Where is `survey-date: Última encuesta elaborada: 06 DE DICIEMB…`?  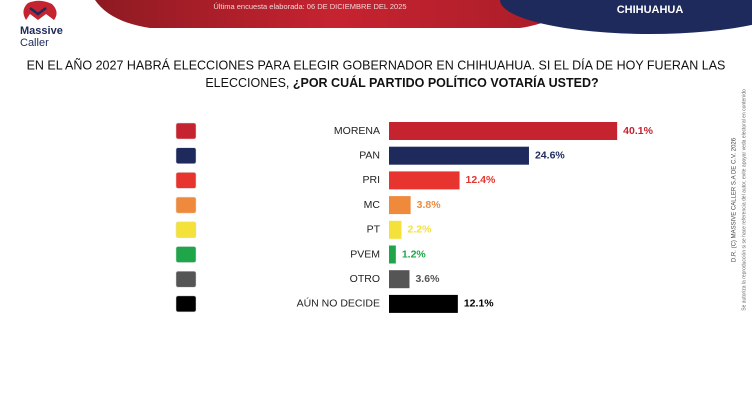 survey-date: Última encuesta elaborada: 06 DE DICIEMB… is located at coordinates (309, 6).